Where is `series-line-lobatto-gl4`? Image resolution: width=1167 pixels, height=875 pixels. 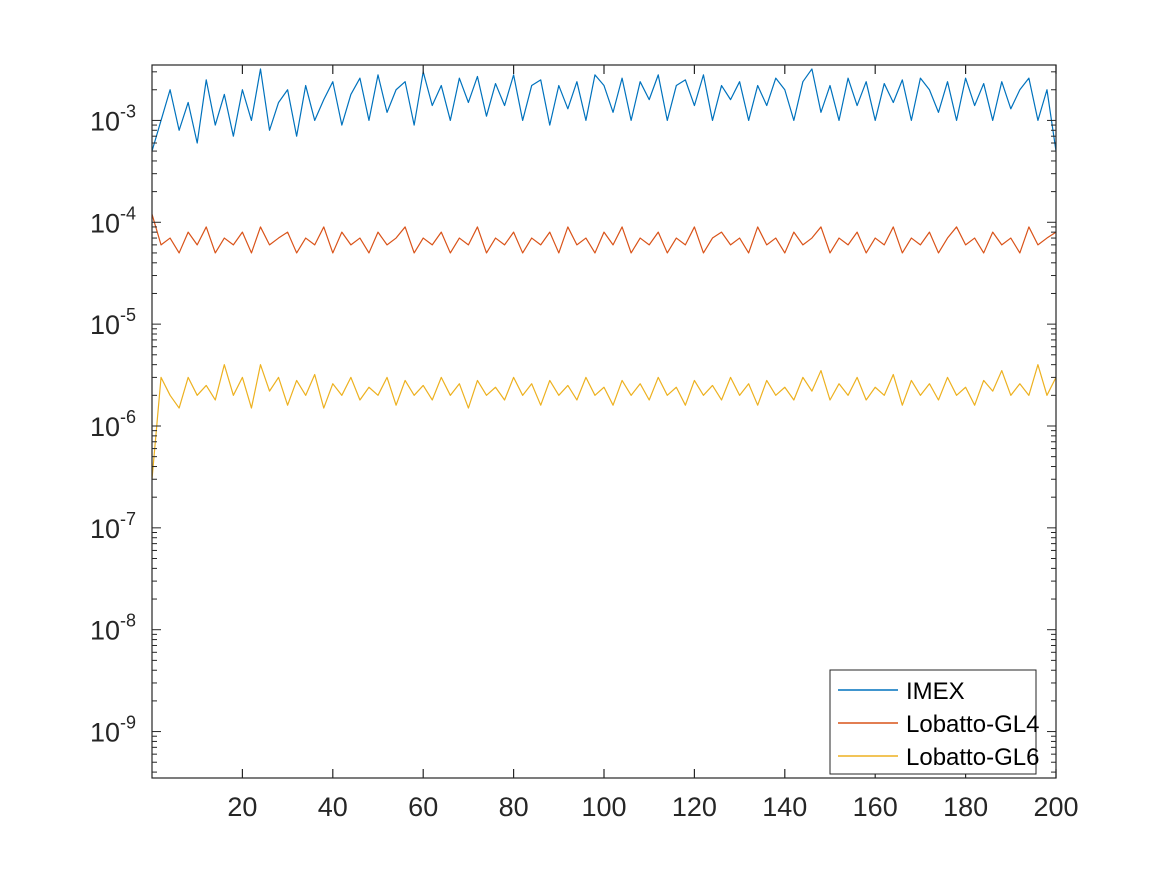
series-line-lobatto-gl4 is located at coordinates (604, 234).